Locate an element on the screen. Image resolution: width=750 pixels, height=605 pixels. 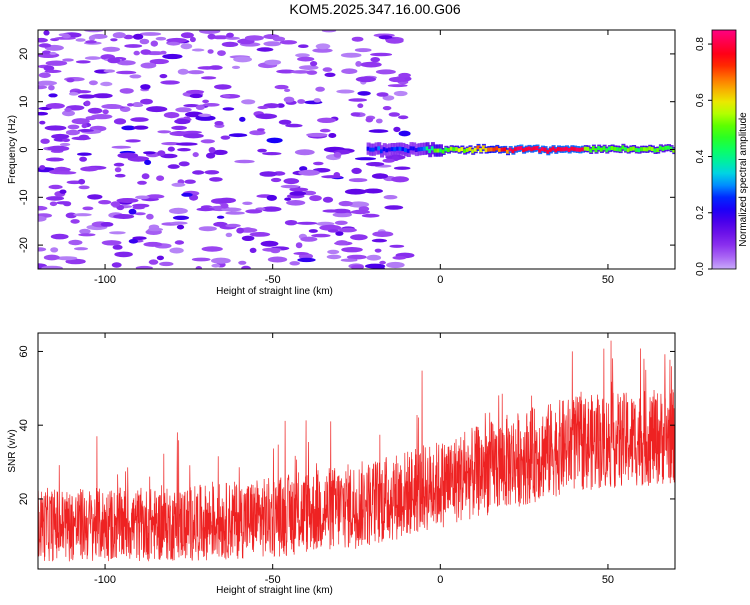
x-tick-label: -50 is located at coordinates (273, 280).